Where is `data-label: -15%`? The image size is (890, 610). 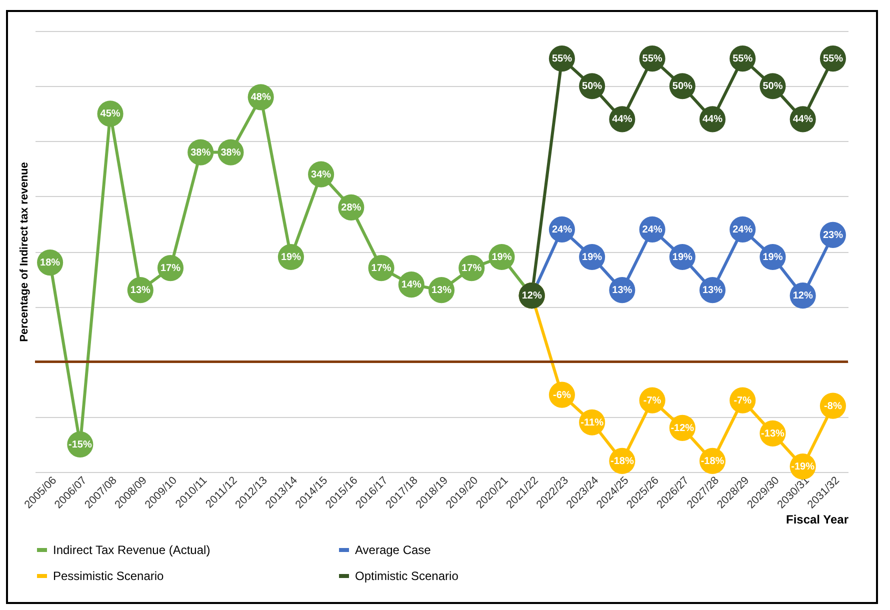 data-label: -15% is located at coordinates (80, 444).